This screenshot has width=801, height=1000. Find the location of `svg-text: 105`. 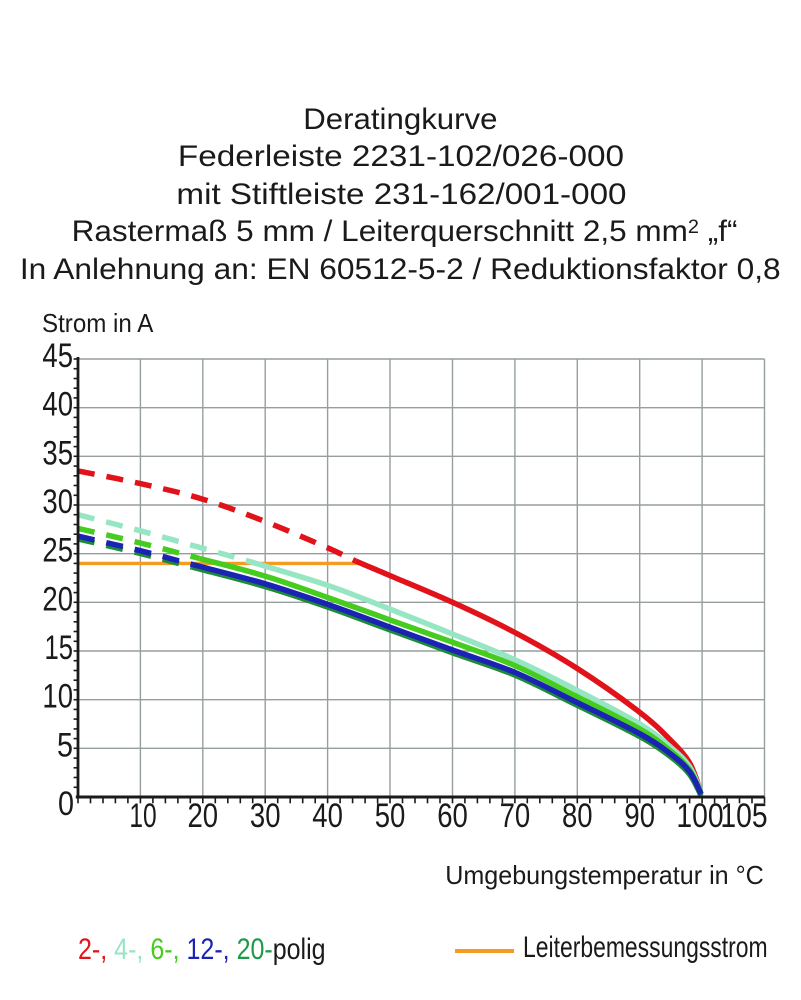

svg-text: 105 is located at coordinates (743, 816).